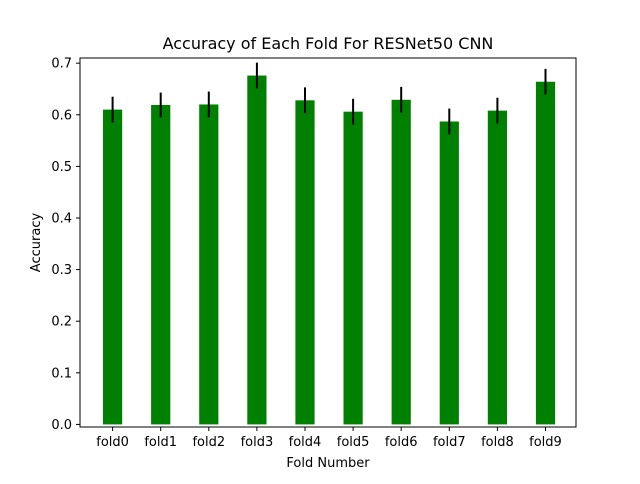 This screenshot has width=640, height=484. I want to click on x-tick-label-fold1: fold1, so click(160, 442).